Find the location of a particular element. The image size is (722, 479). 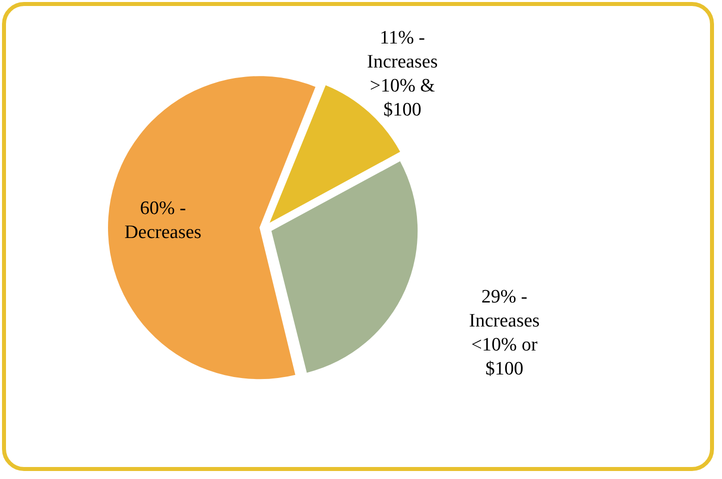

data-label: 11% - is located at coordinates (402, 37).